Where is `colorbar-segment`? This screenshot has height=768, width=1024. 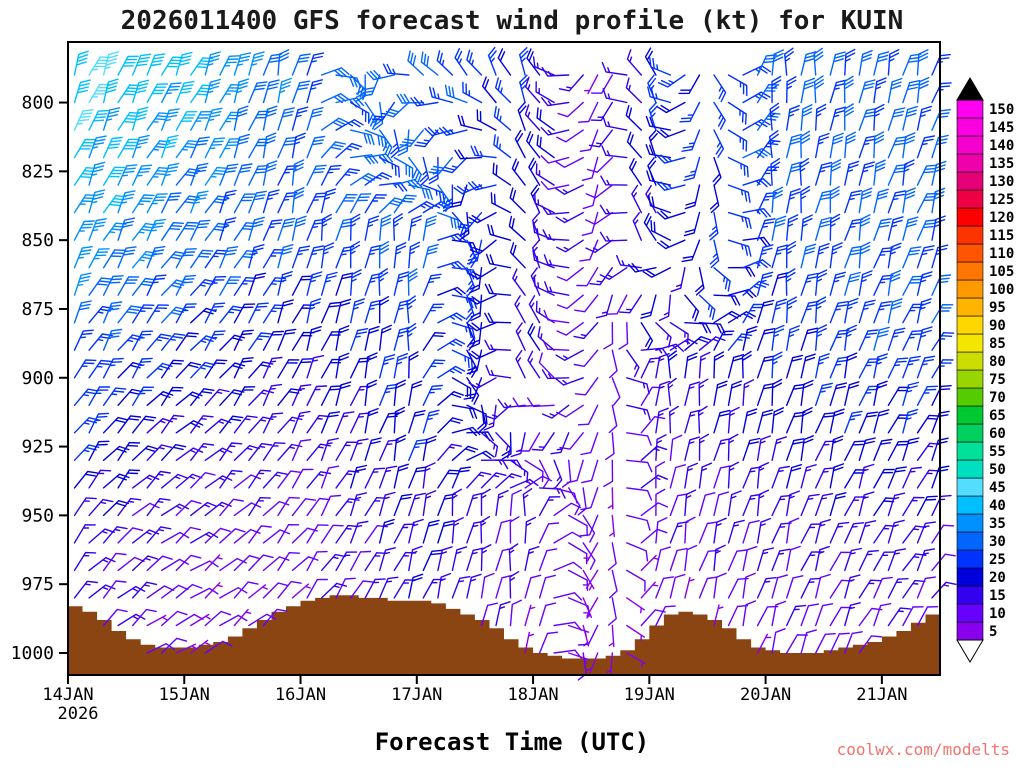
colorbar-segment is located at coordinates (970, 379).